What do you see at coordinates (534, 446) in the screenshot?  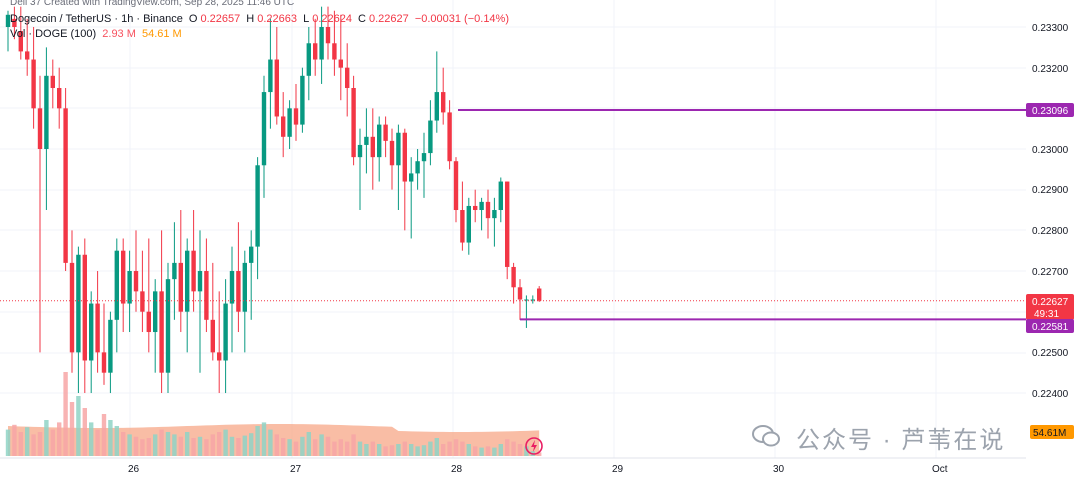 I see `tradingview-lightning-icon` at bounding box center [534, 446].